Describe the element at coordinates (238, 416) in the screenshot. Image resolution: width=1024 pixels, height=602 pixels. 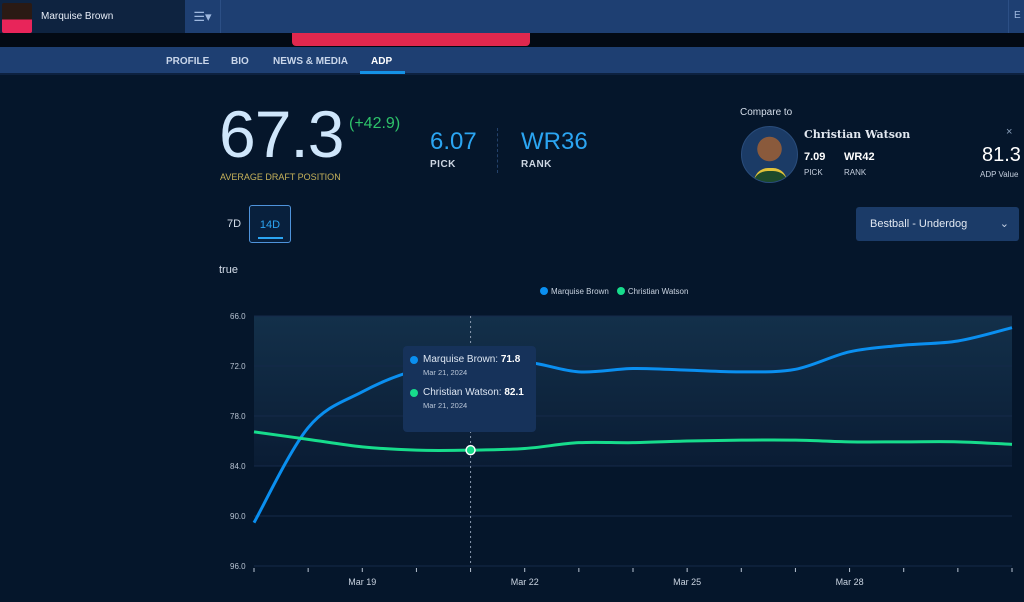
I see `y-tick-label: 78.0` at that location.